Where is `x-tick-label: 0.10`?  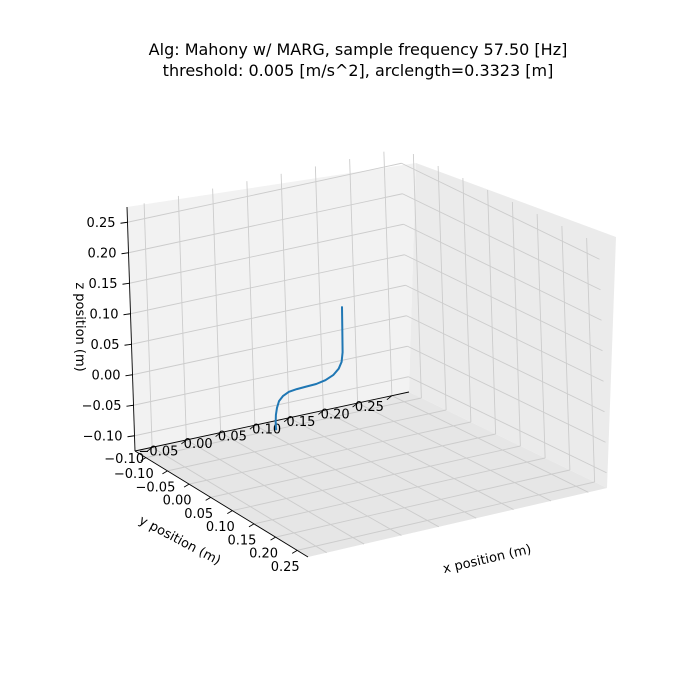
x-tick-label: 0.10 is located at coordinates (220, 527).